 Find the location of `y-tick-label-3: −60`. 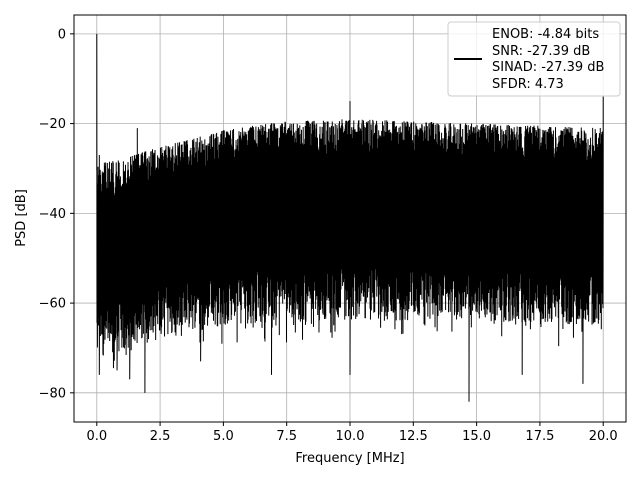

y-tick-label-3: −60 is located at coordinates (52, 304).